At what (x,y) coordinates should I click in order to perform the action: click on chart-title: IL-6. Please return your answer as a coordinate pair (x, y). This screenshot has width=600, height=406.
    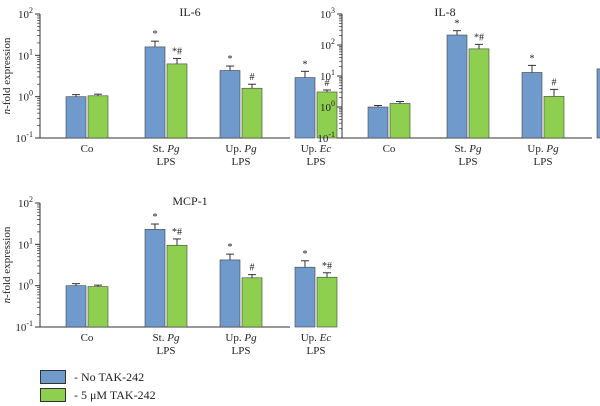
    Looking at the image, I should click on (189, 12).